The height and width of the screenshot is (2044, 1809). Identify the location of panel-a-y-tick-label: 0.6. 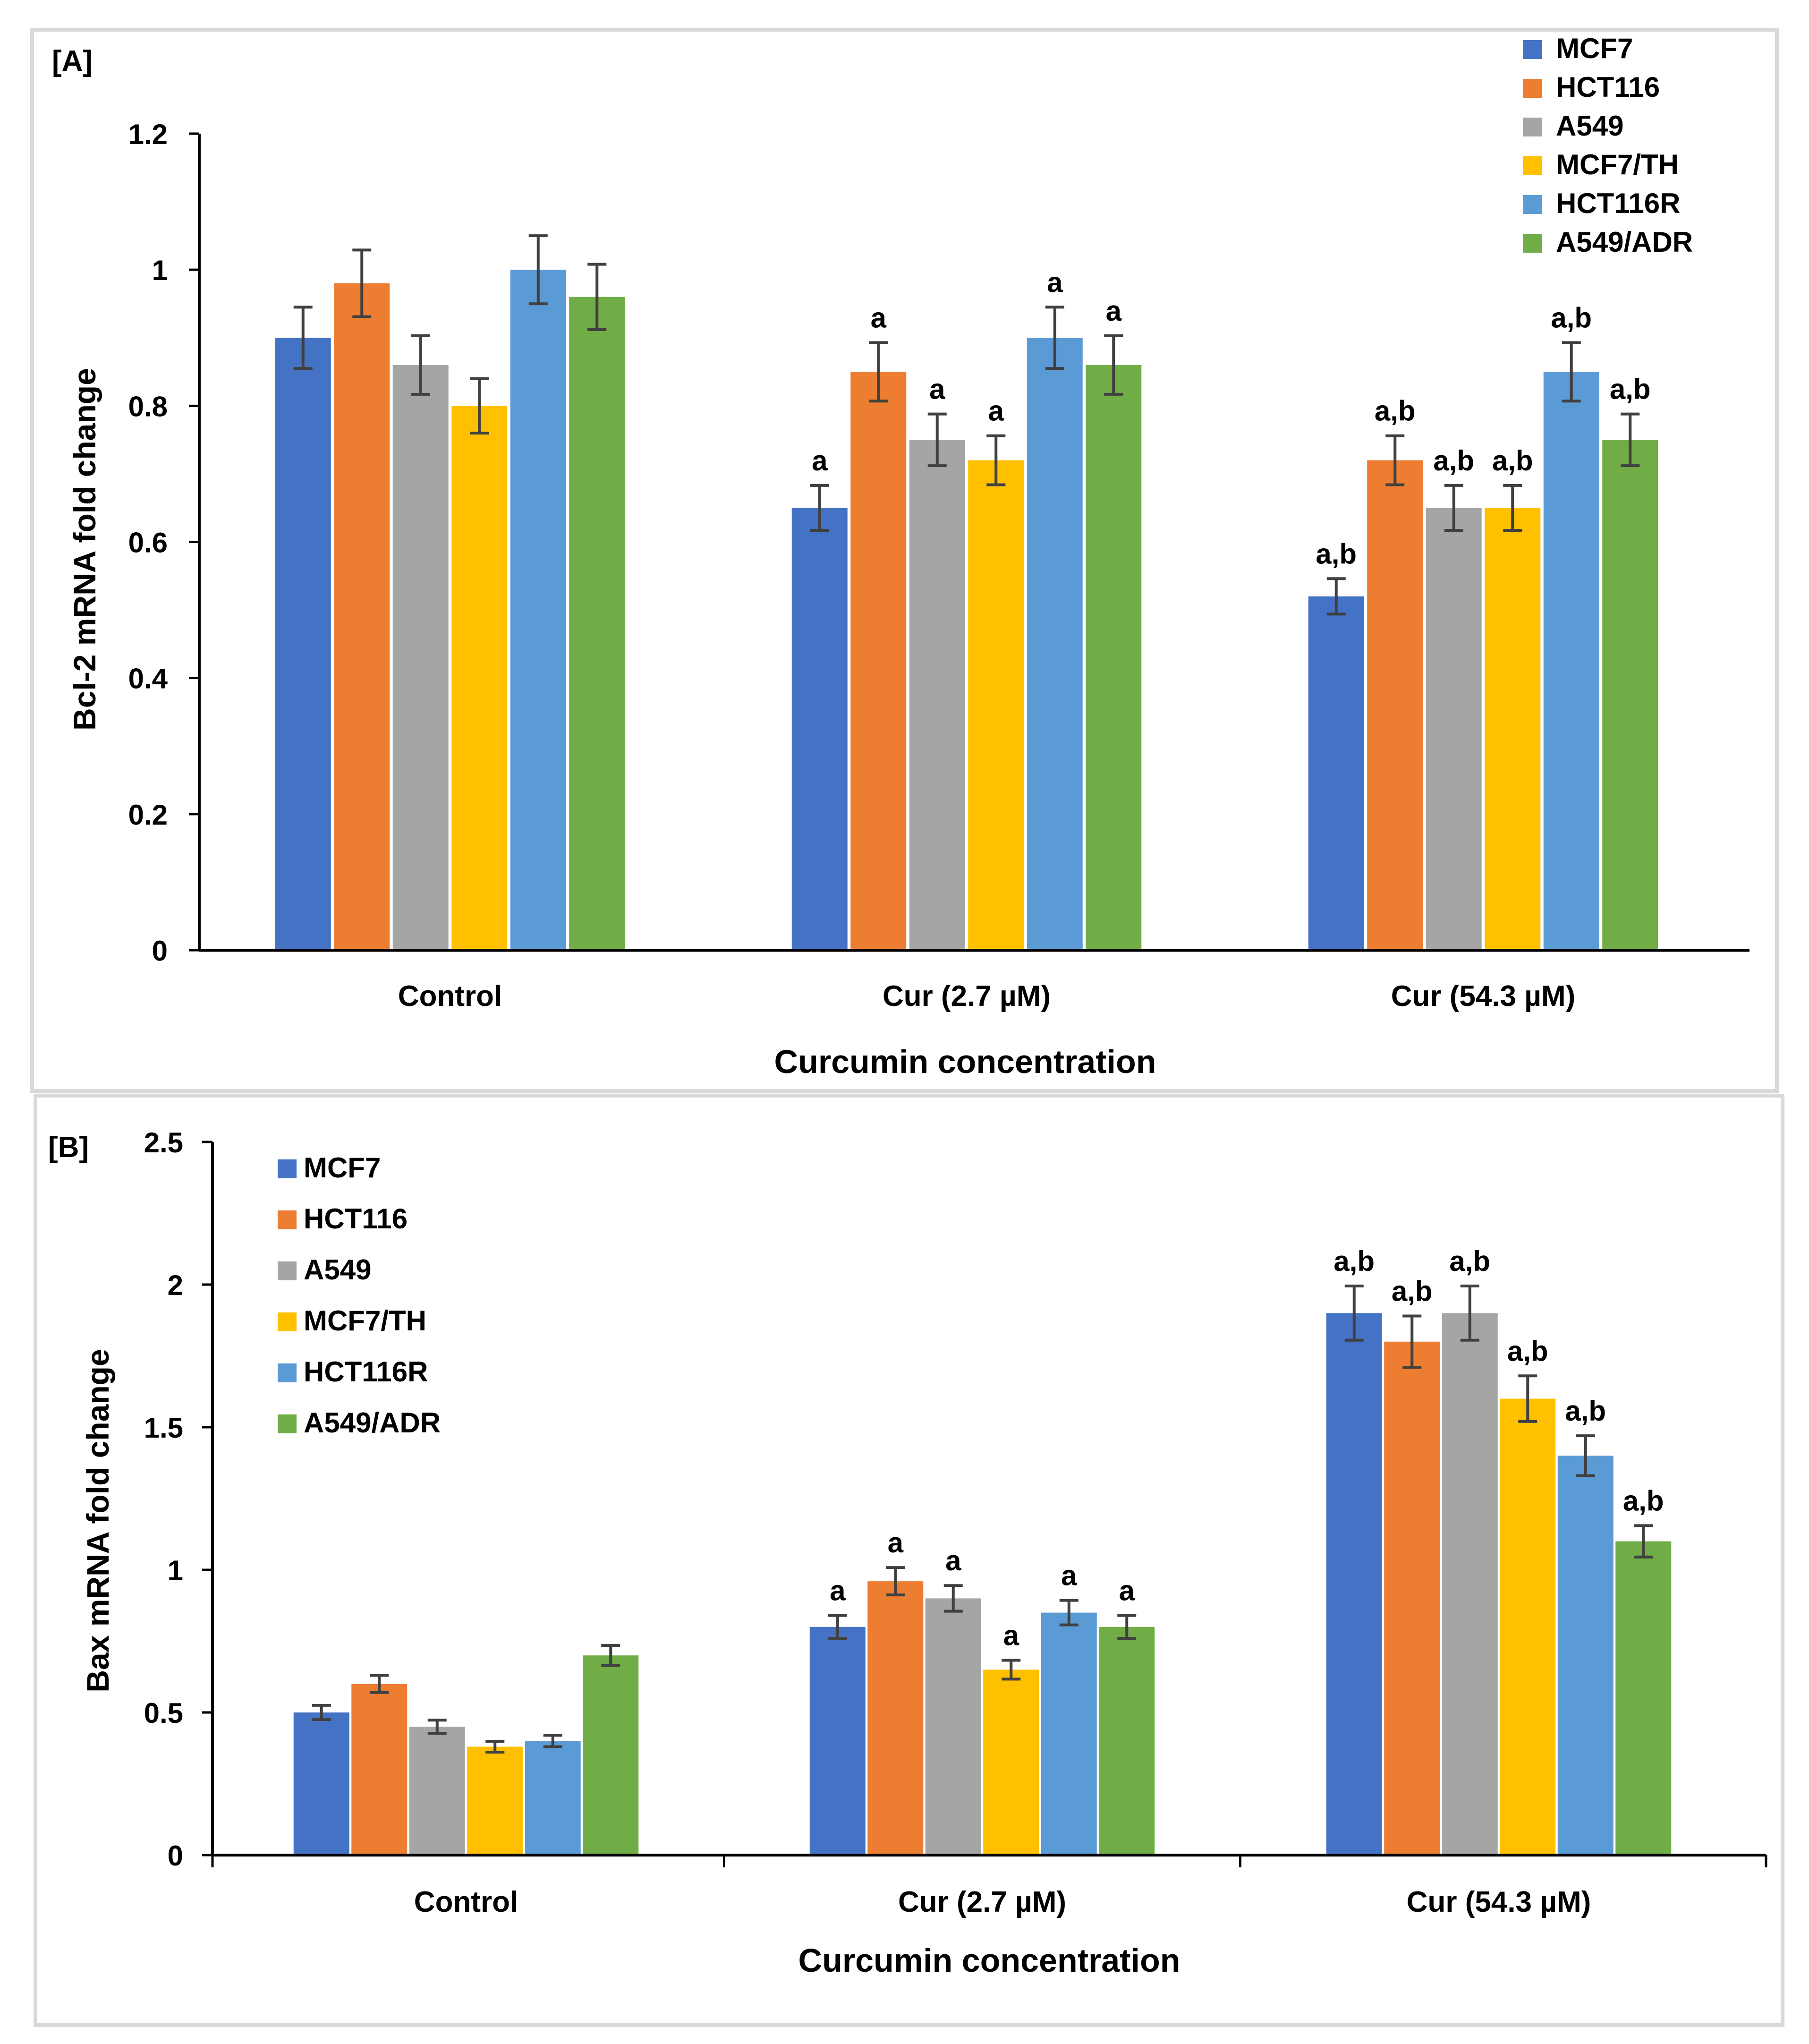
(148, 543).